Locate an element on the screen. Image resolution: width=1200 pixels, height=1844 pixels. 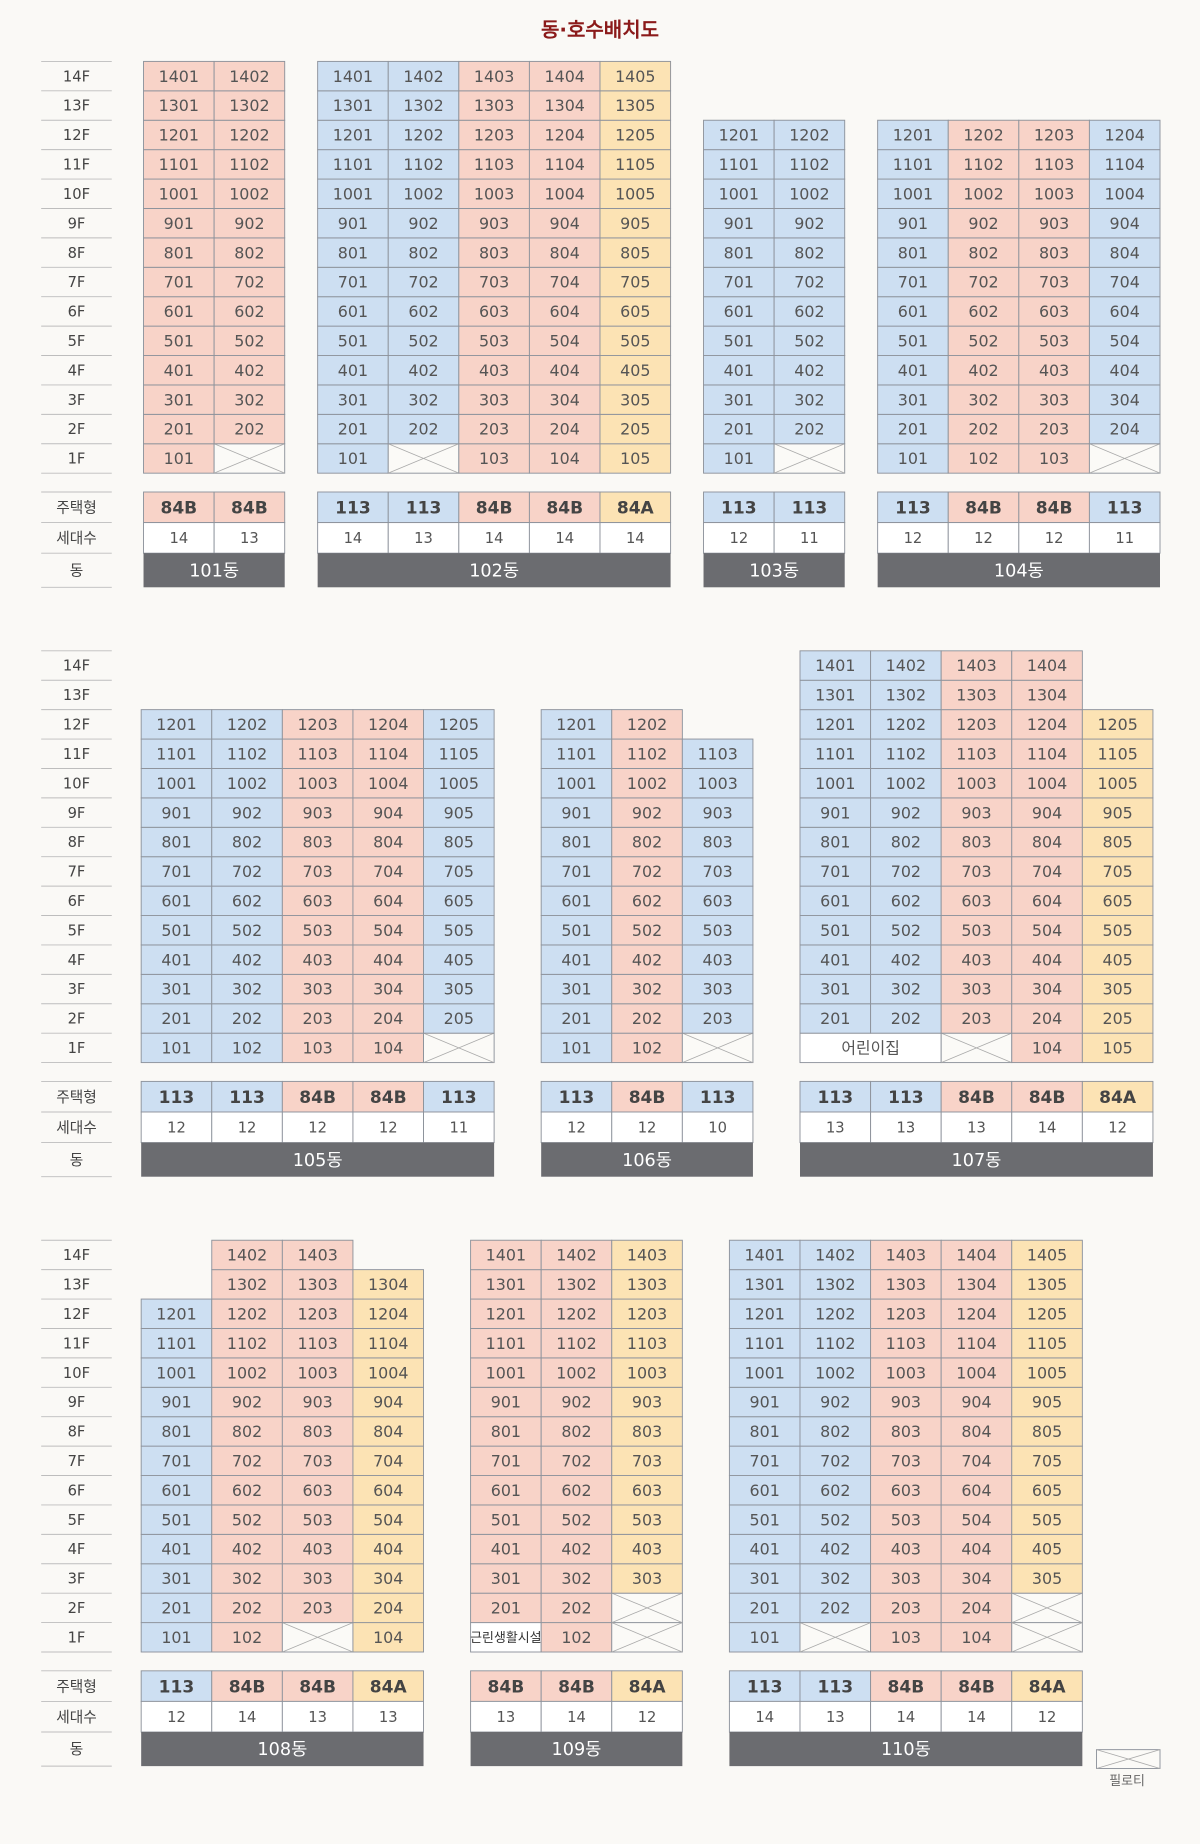
unit-number: 1005 is located at coordinates (1047, 1372).